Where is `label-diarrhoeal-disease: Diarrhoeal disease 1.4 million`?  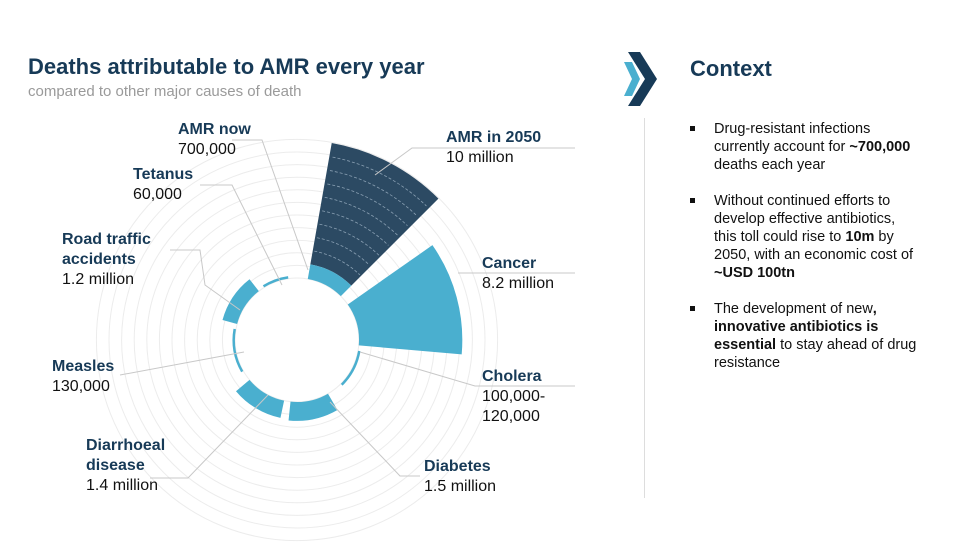 label-diarrhoeal-disease: Diarrhoeal disease 1.4 million is located at coordinates (125, 466).